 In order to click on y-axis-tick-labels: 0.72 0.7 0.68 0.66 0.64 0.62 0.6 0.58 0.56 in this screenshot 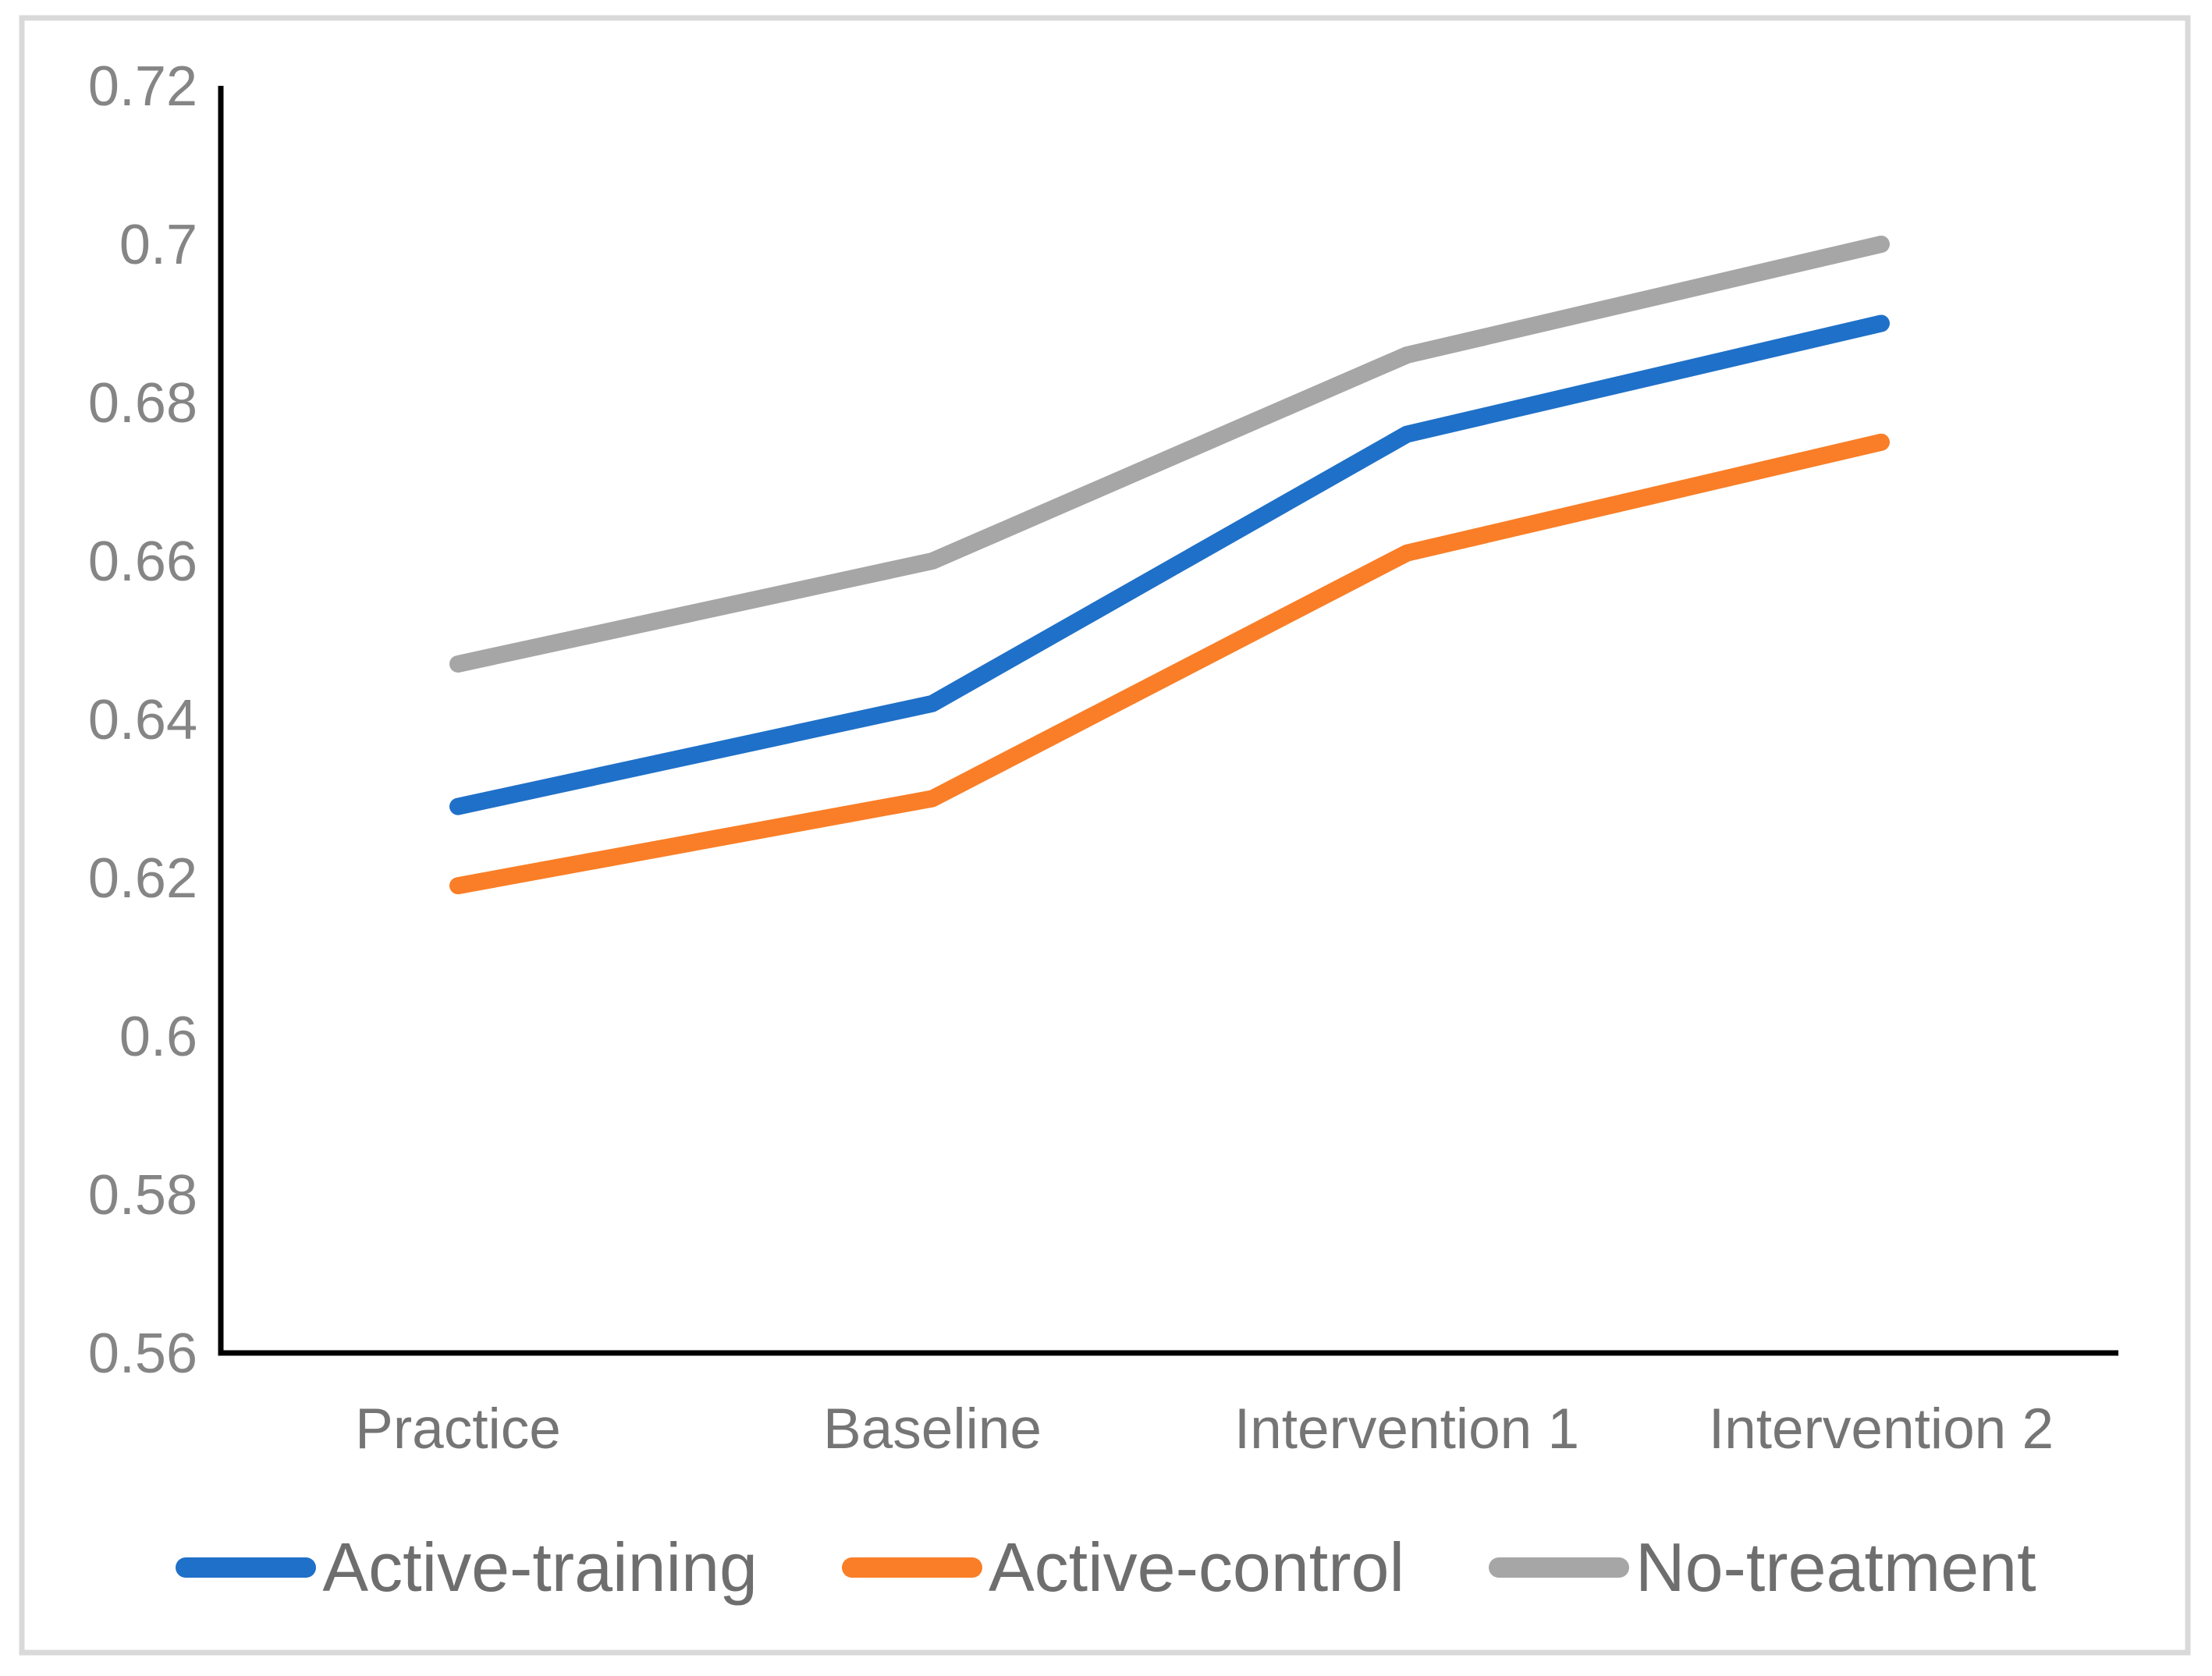, I will do `click(142, 720)`.